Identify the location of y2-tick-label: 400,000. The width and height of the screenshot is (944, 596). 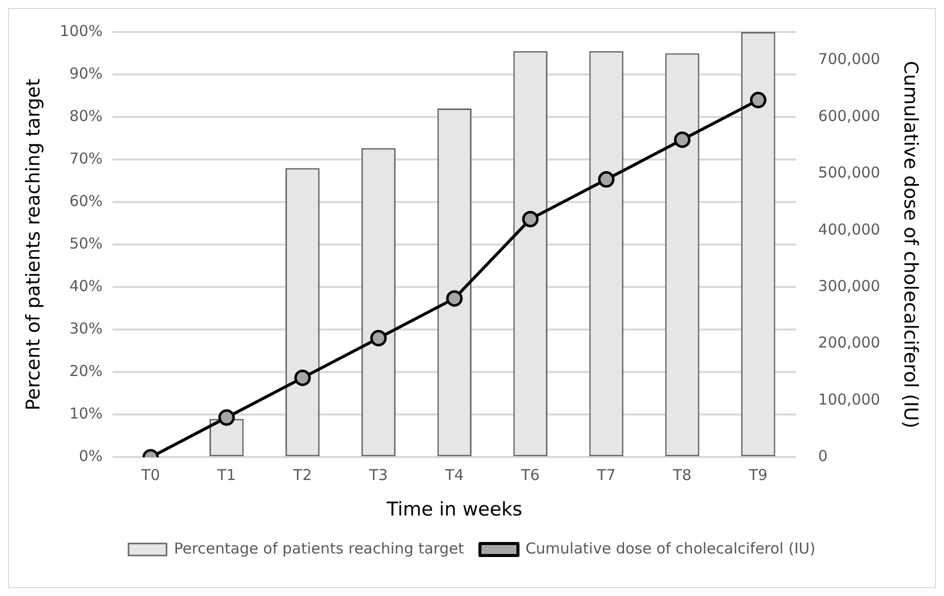
(849, 229).